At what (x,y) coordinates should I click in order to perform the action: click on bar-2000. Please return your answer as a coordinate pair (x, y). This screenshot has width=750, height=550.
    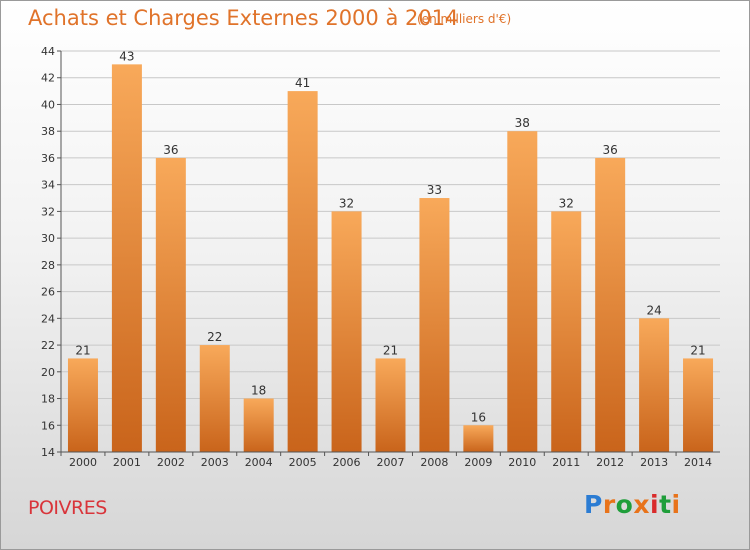
    Looking at the image, I should click on (82, 405).